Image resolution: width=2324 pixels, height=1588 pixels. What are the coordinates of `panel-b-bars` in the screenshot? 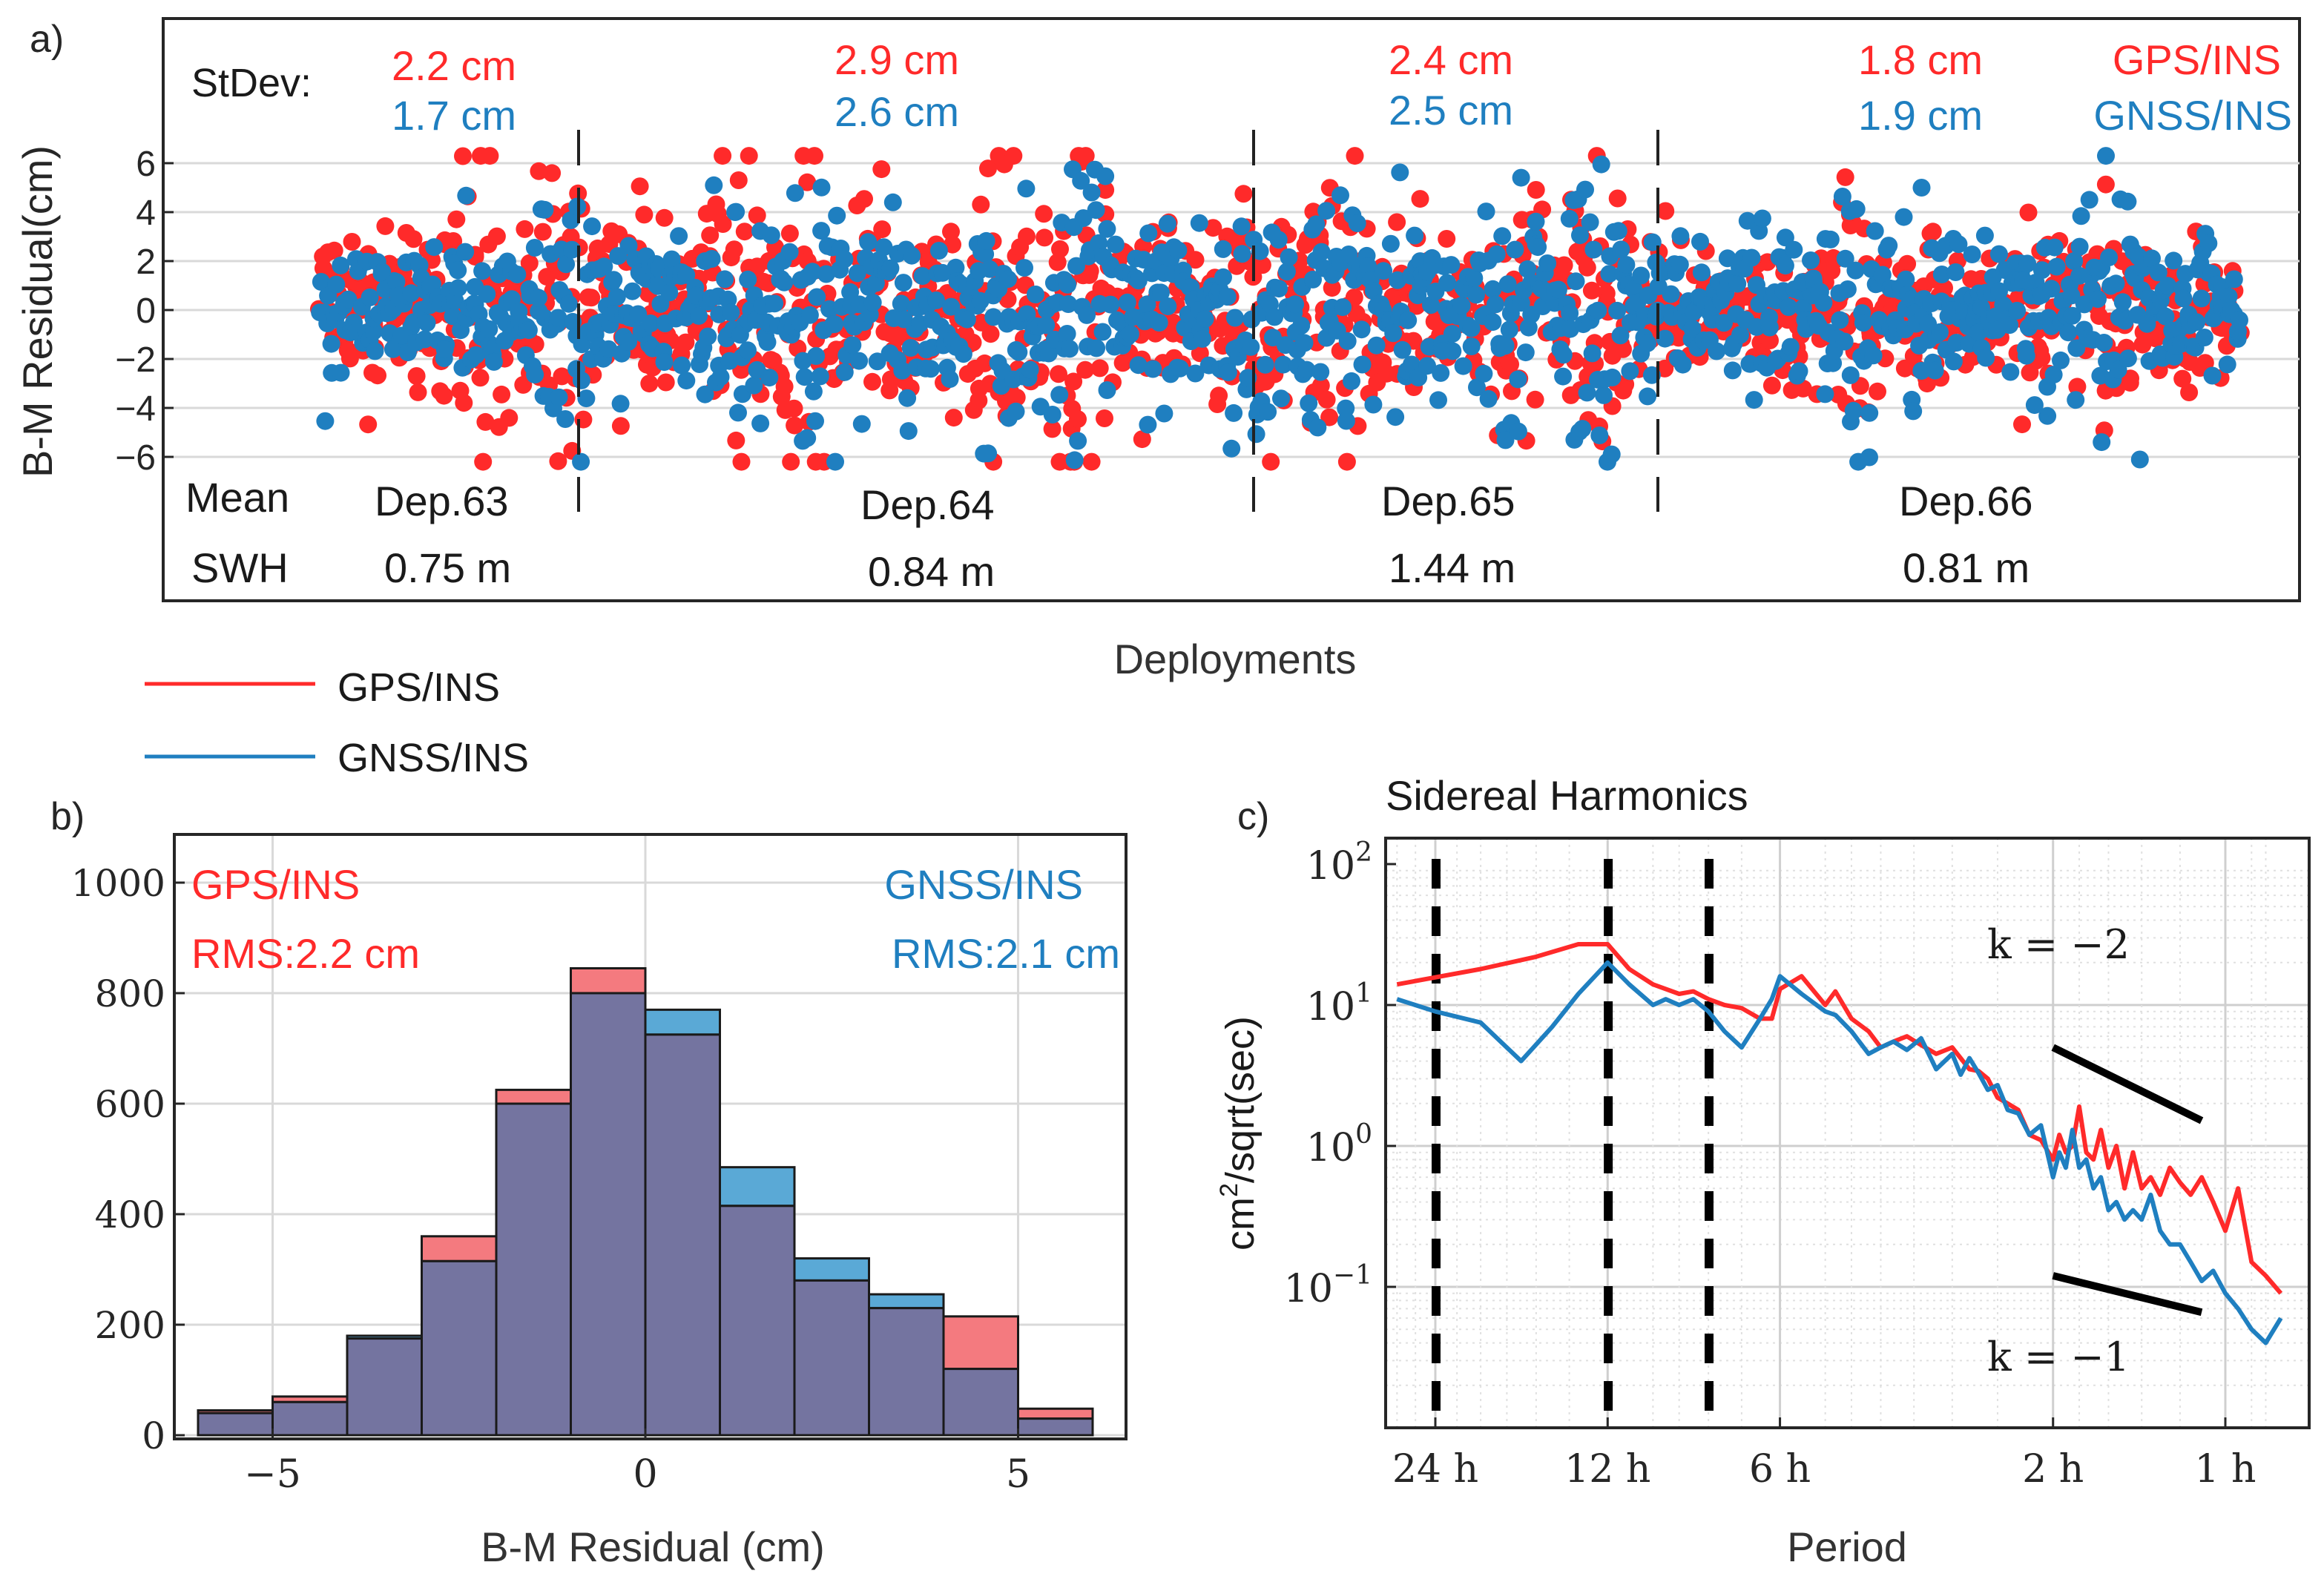 It's located at (645, 1201).